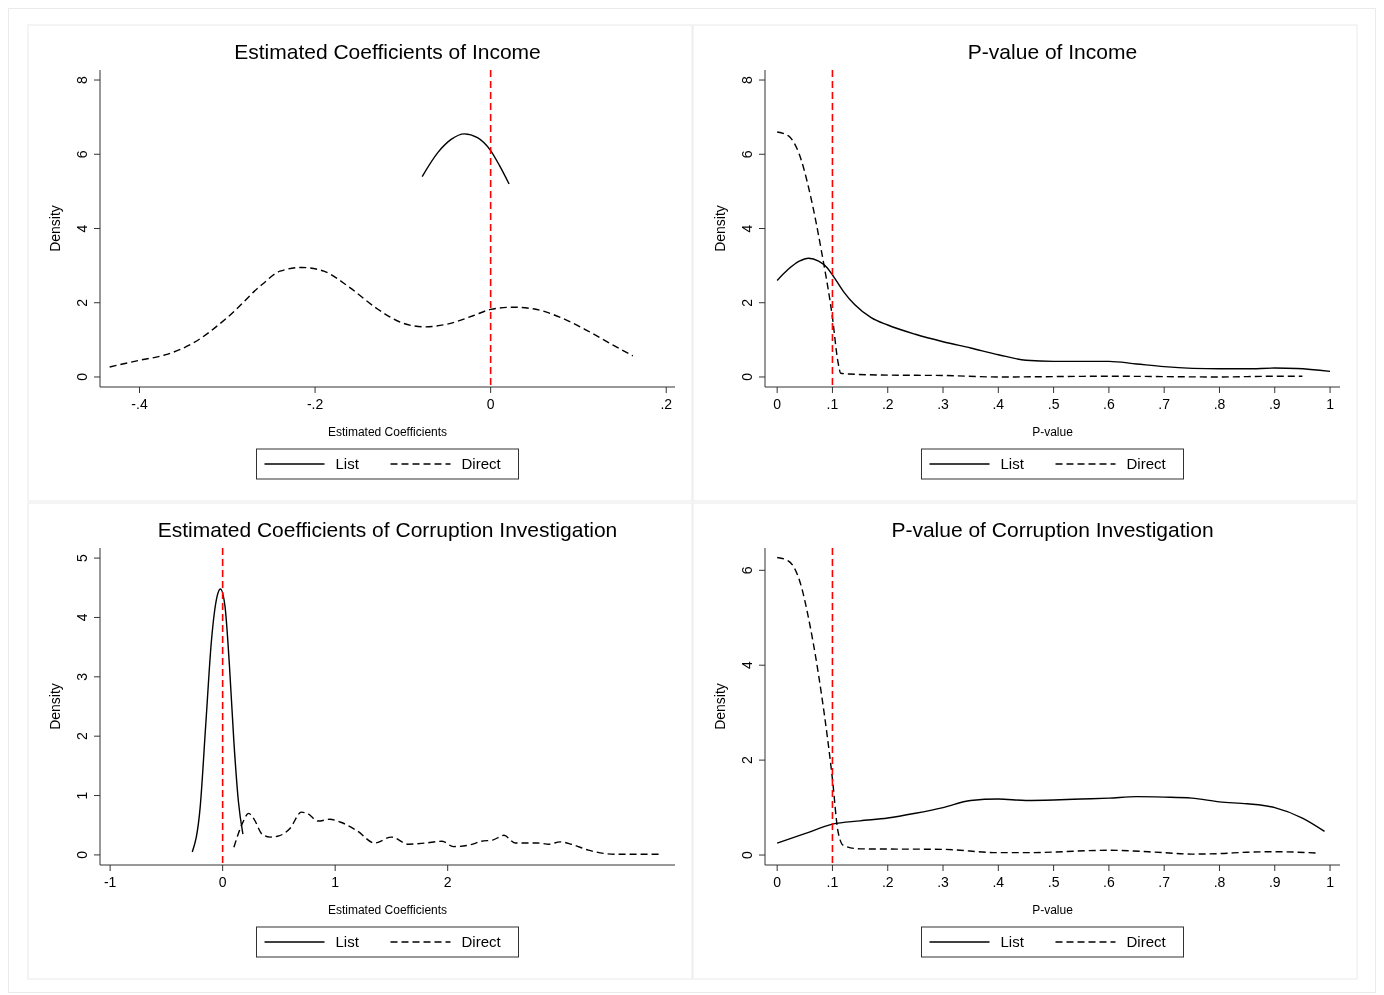 This screenshot has width=1384, height=995. I want to click on x-tick-label: -.4, so click(139, 404).